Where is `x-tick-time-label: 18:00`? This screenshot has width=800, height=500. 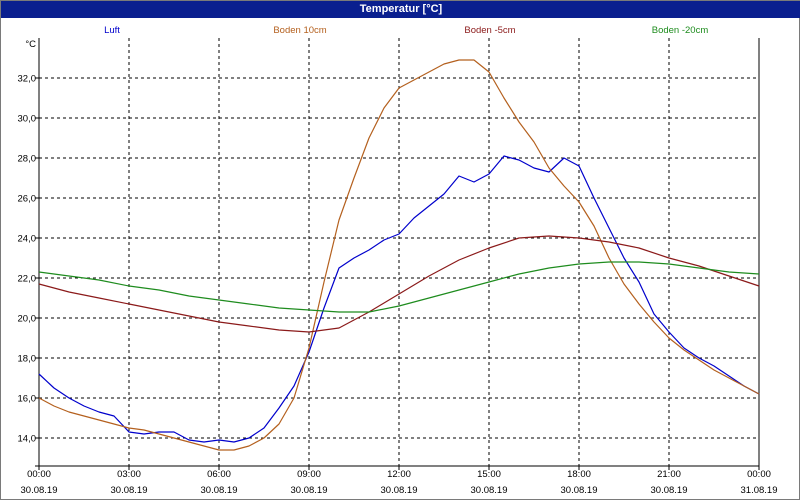 x-tick-time-label: 18:00 is located at coordinates (579, 474).